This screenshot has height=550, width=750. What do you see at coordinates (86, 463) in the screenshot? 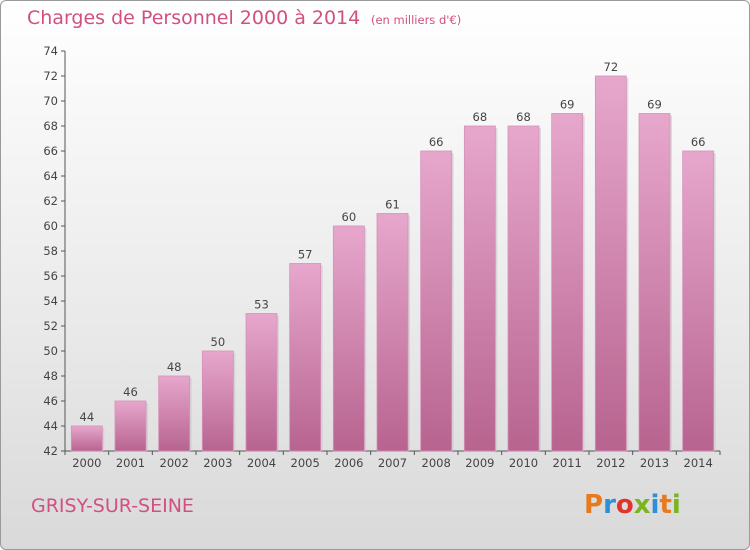
I see `x-tick-label: 2000` at bounding box center [86, 463].